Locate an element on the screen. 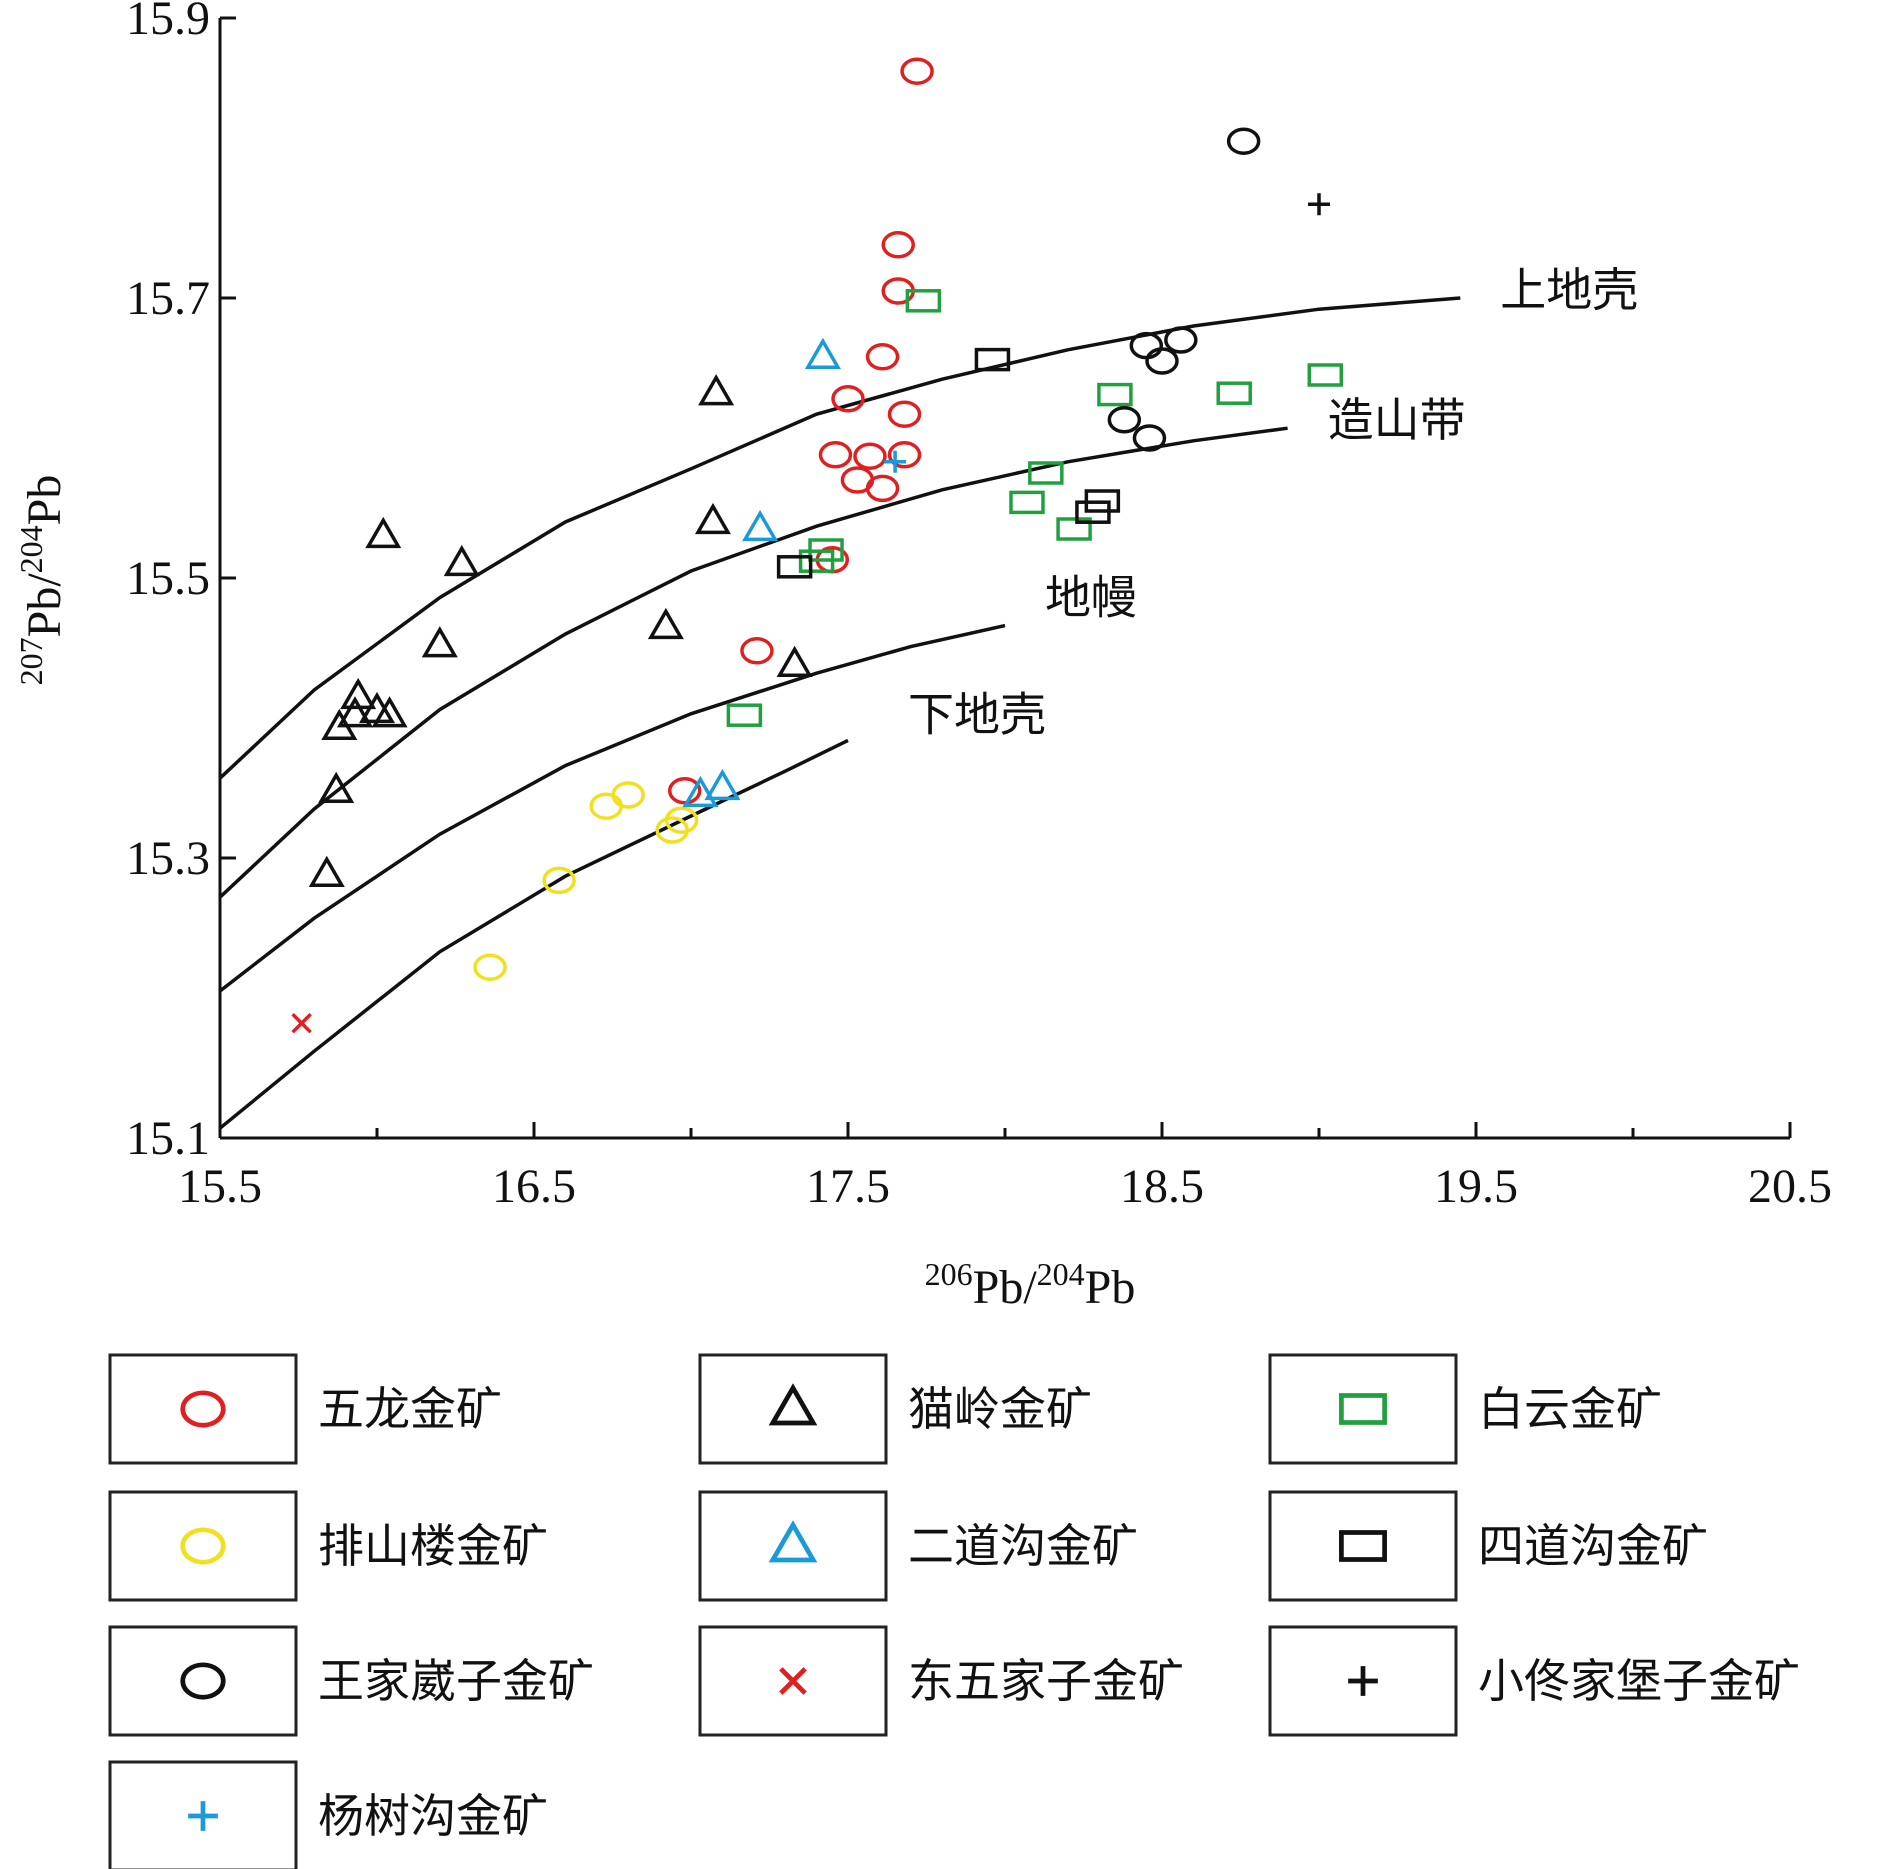 This screenshot has width=1882, height=1869. legend-label: 二道沟金矿 is located at coordinates (1023, 1546).